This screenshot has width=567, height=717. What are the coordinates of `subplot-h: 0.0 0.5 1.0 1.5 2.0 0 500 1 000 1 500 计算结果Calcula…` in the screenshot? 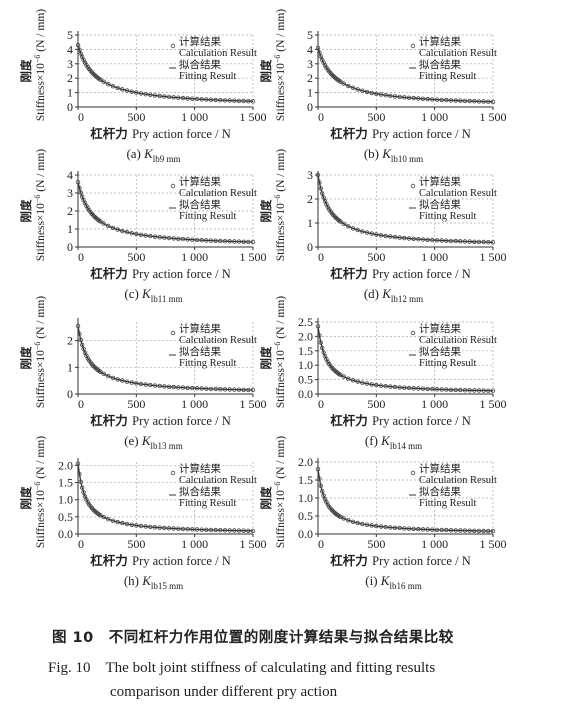 It's located at (143, 513).